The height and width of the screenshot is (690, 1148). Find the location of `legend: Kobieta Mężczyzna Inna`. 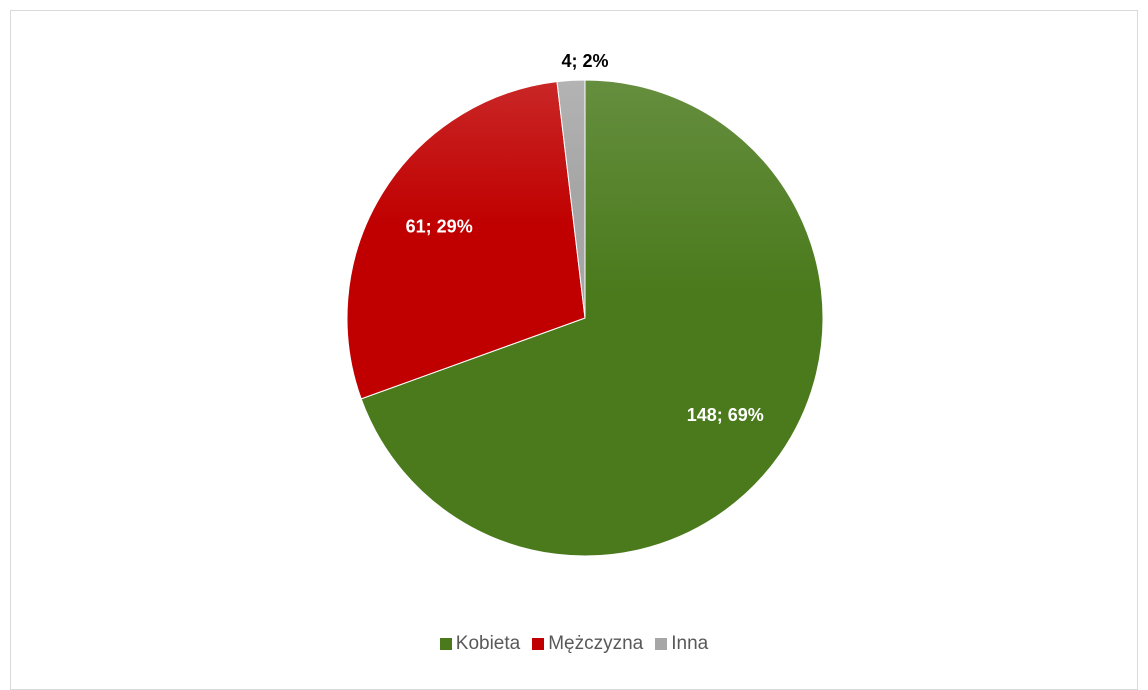

legend: Kobieta Mężczyzna Inna is located at coordinates (574, 644).